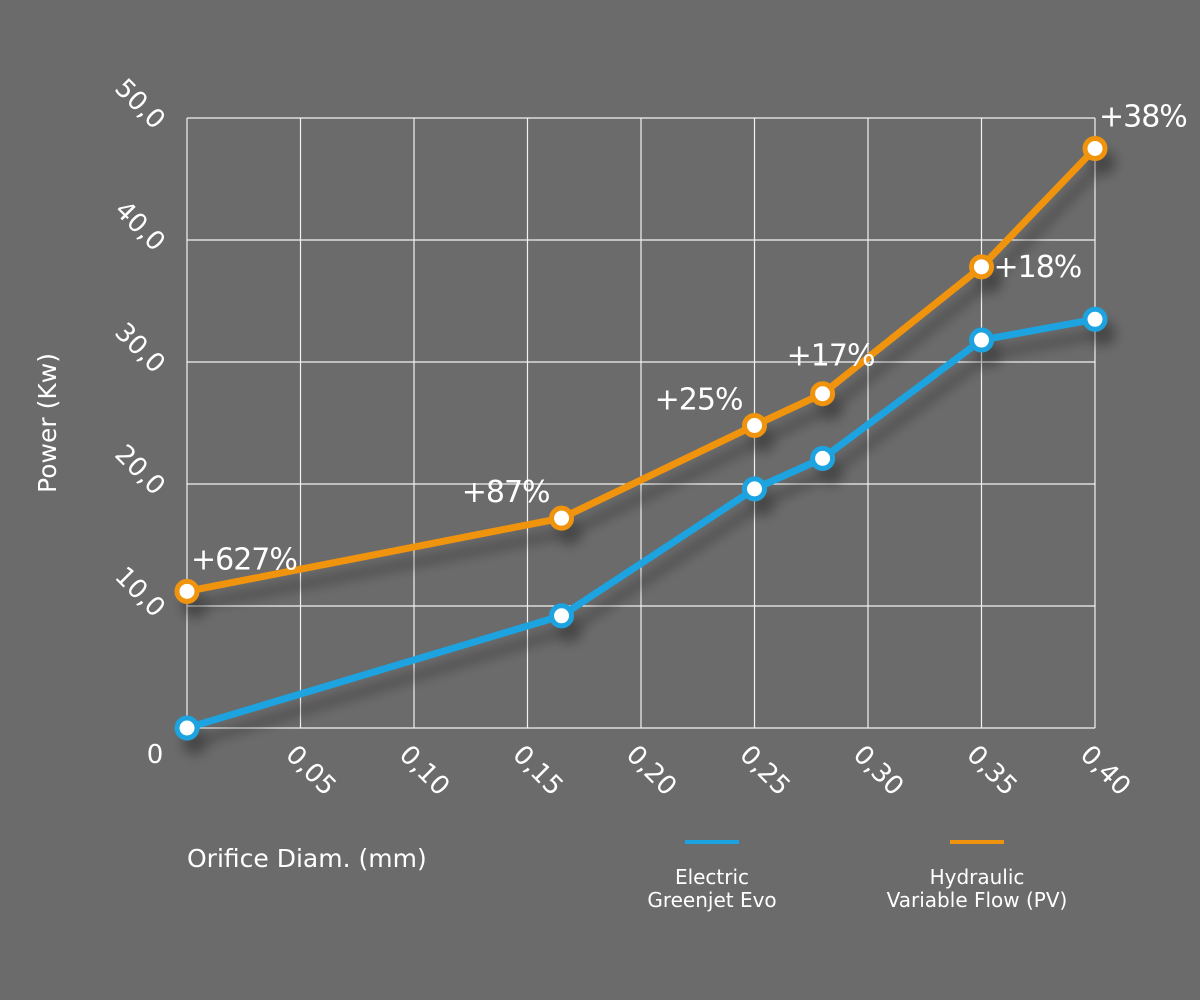 The width and height of the screenshot is (1200, 1000). Describe the element at coordinates (831, 356) in the screenshot. I see `percent-annotation: +17%` at that location.